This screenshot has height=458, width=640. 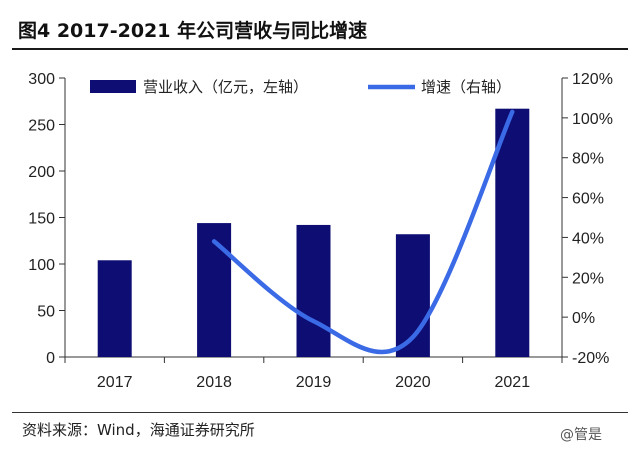 What do you see at coordinates (214, 382) in the screenshot?
I see `x-tick-label: 2018` at bounding box center [214, 382].